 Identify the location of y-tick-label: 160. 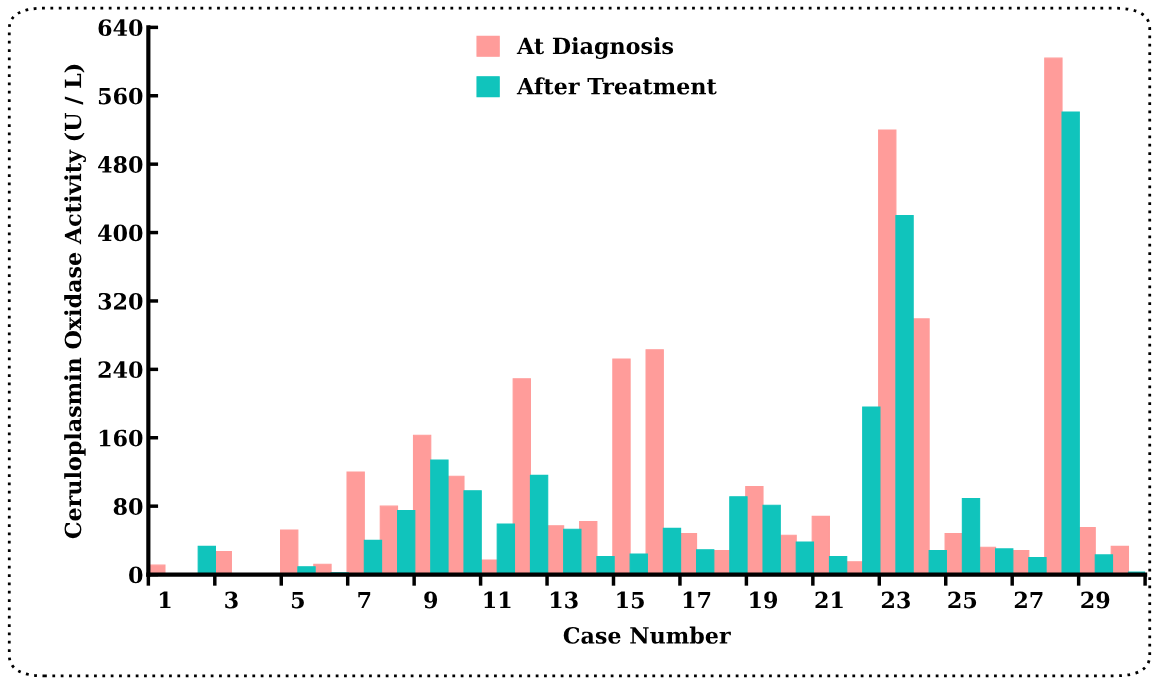
(121, 438).